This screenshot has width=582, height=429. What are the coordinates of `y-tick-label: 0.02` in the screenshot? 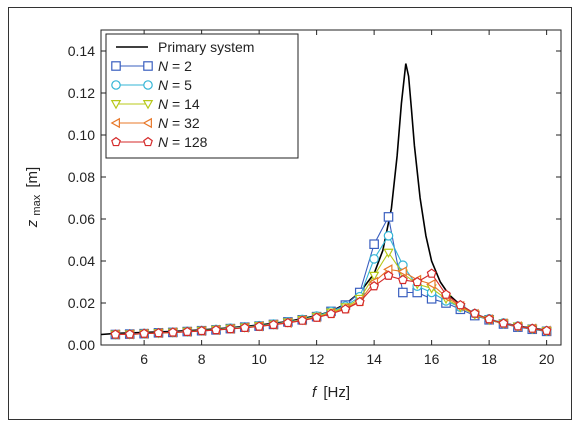 It's located at (81, 303).